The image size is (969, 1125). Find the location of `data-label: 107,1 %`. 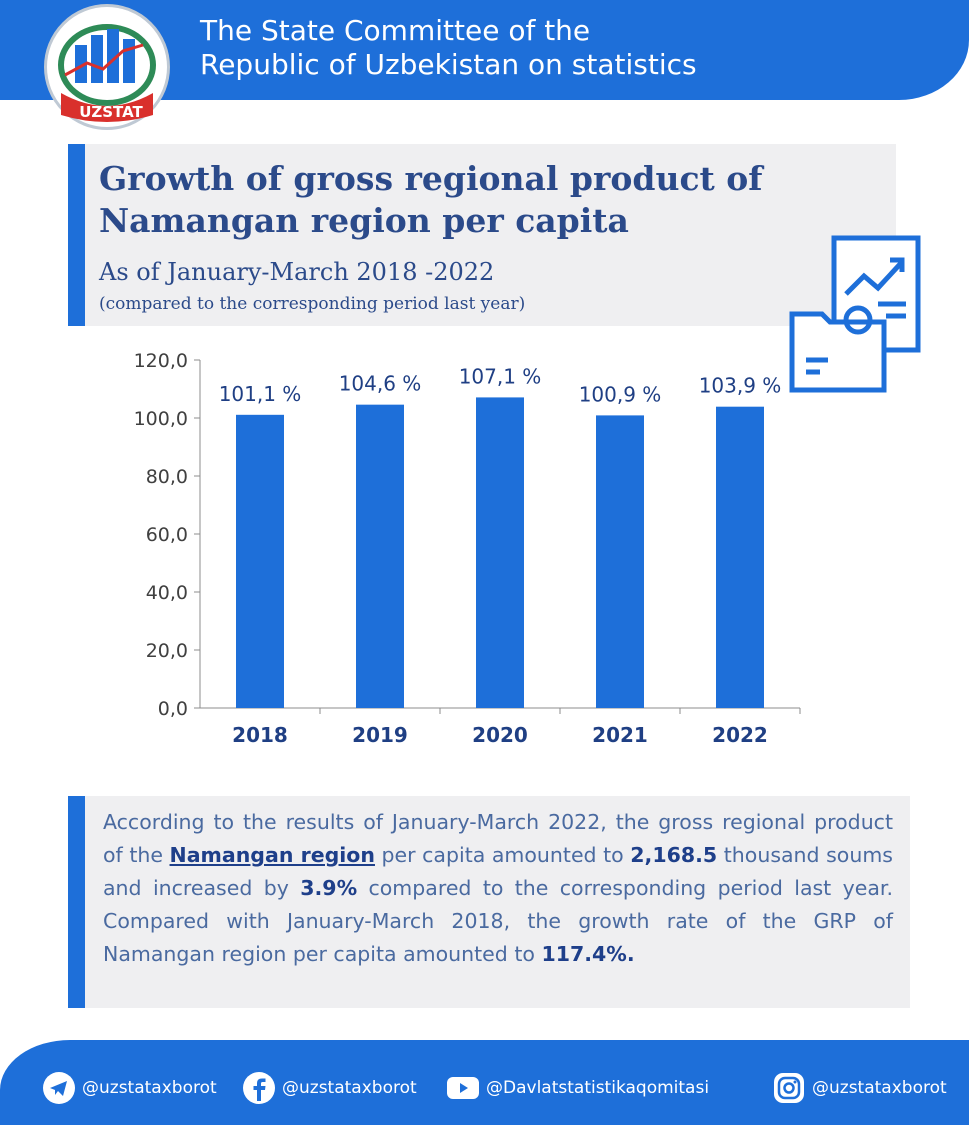

data-label: 107,1 % is located at coordinates (500, 376).